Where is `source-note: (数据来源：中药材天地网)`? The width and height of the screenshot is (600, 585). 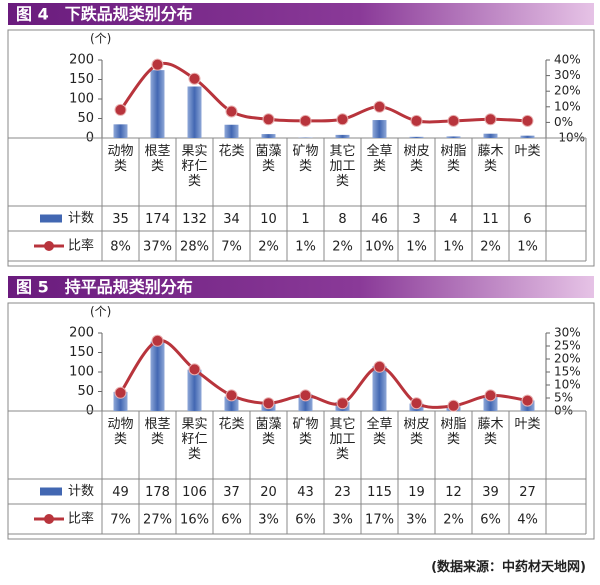 source-note: (数据来源：中药材天地网) is located at coordinates (508, 567).